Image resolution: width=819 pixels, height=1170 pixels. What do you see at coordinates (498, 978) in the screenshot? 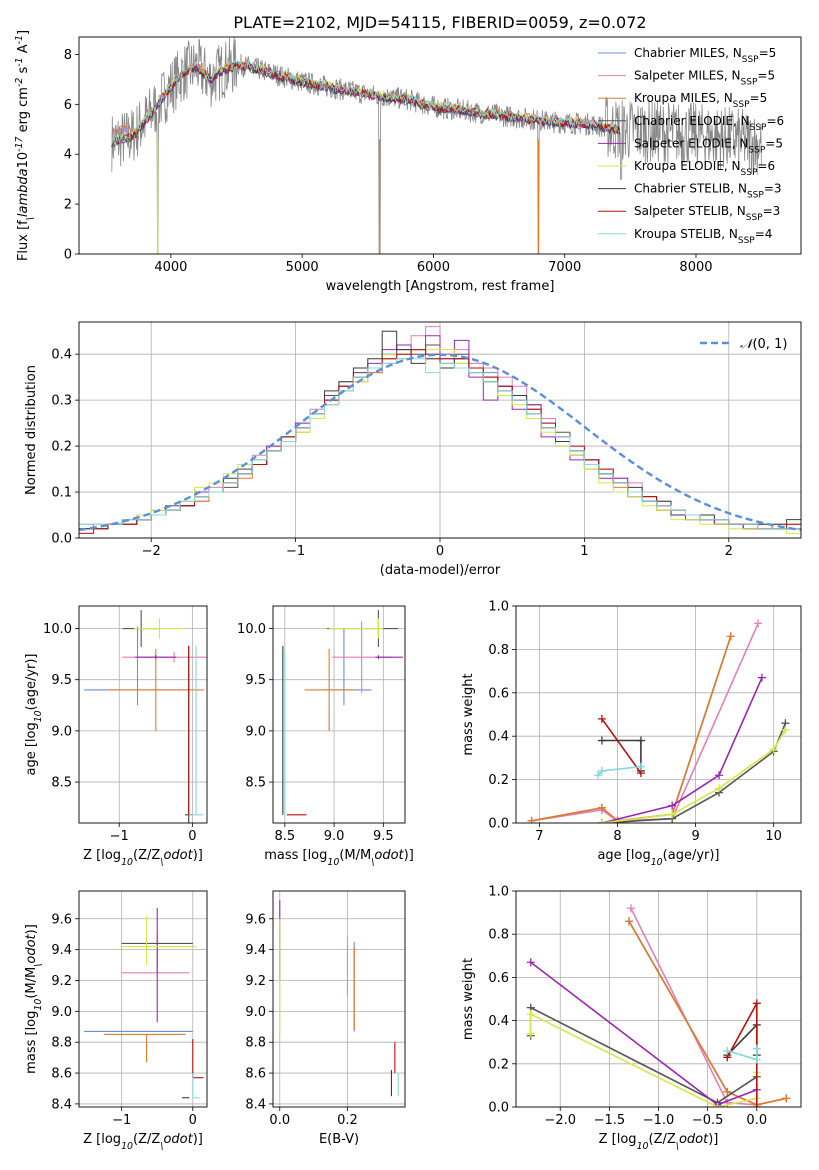
I see `y-tick-label: 0.6` at bounding box center [498, 978].